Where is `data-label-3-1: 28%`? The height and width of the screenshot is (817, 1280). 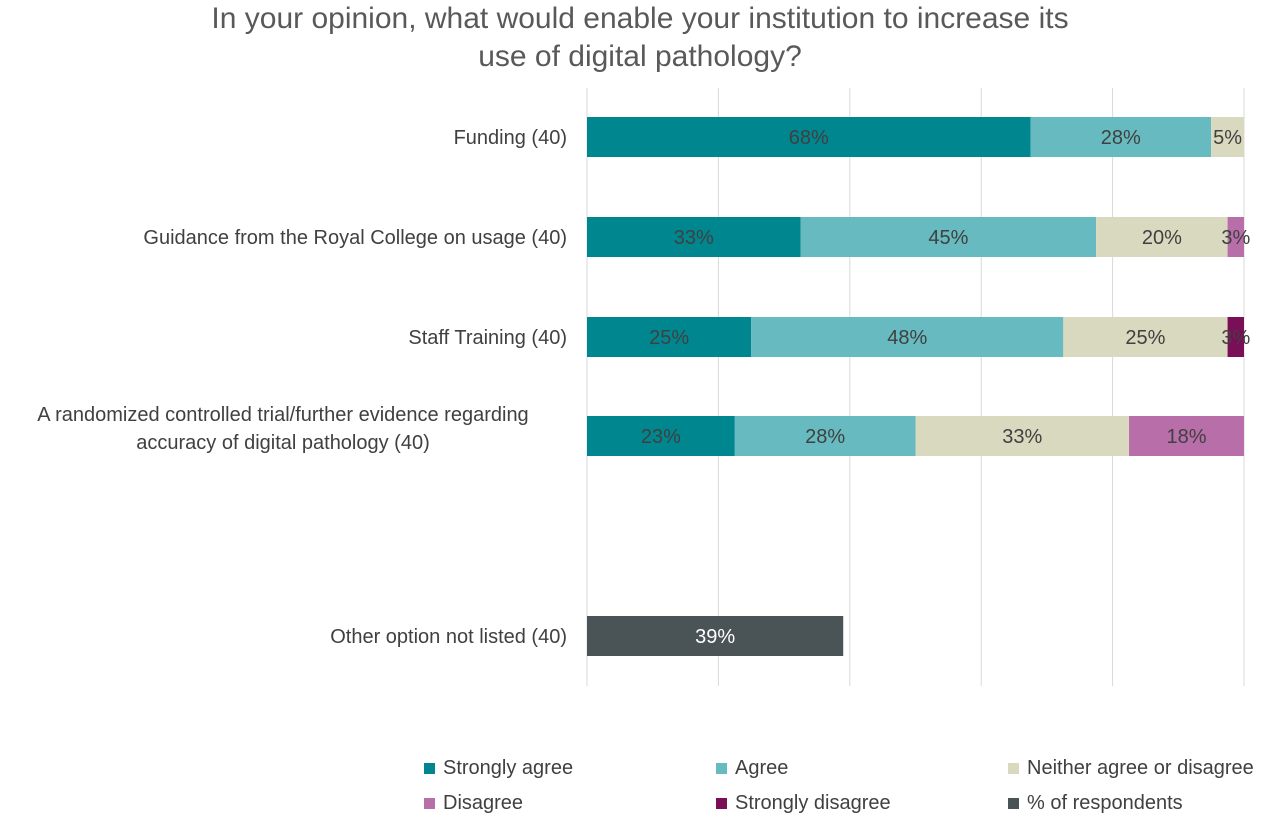
data-label-3-1: 28% is located at coordinates (825, 437).